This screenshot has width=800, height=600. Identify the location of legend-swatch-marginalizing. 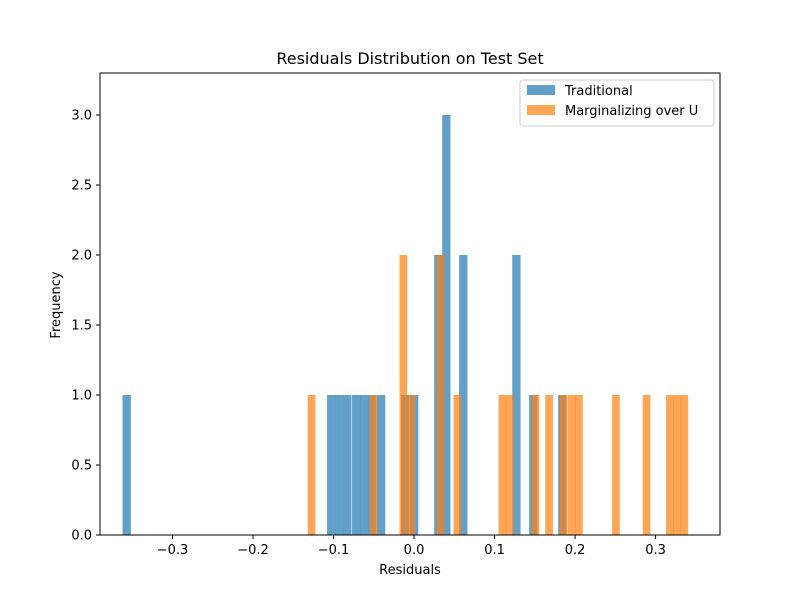
(541, 110).